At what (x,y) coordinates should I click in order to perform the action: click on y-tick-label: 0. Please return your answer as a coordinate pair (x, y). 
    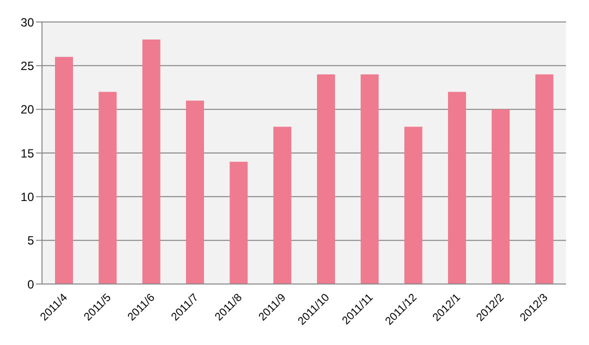
    Looking at the image, I should click on (30, 284).